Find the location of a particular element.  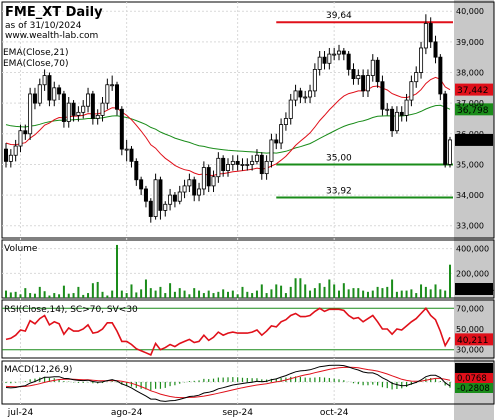

badge-close is located at coordinates (474, 139).